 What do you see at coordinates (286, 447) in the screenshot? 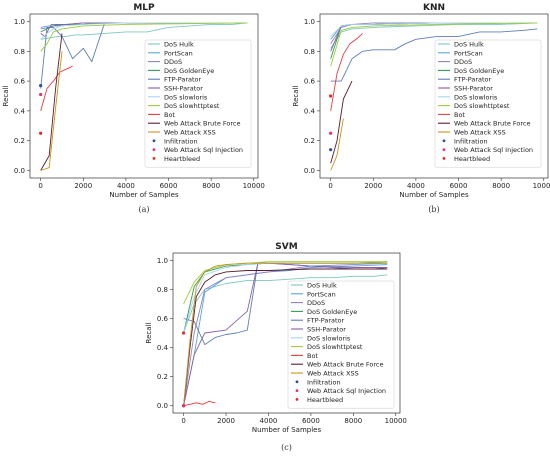
I see `panel-caption: (c)` at bounding box center [286, 447].